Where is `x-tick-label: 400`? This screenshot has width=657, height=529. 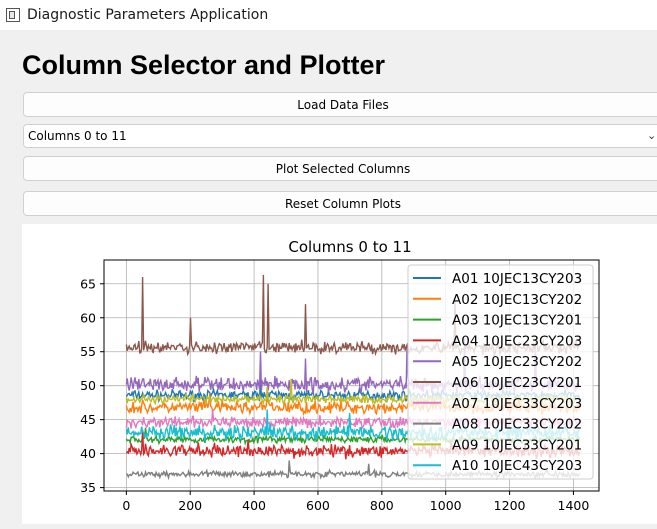 x-tick-label: 400 is located at coordinates (254, 505).